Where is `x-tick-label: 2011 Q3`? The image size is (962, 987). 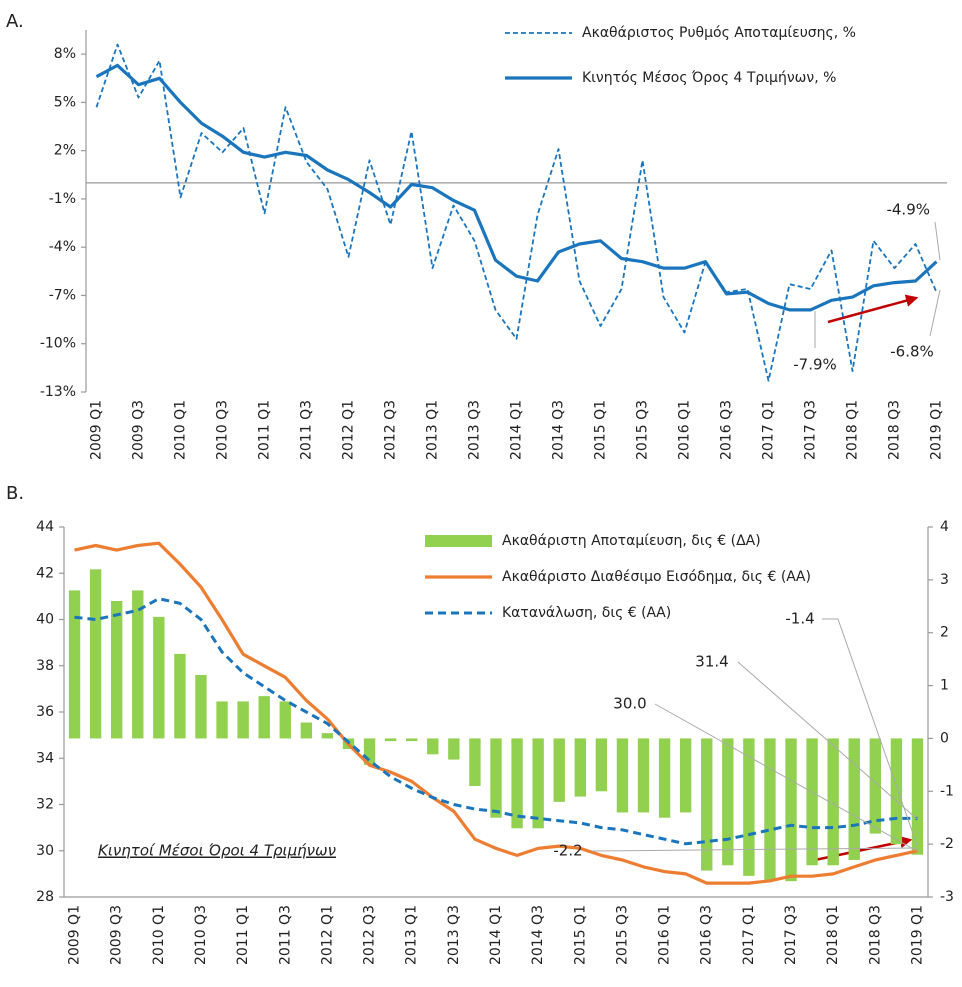
x-tick-label: 2011 Q3 is located at coordinates (307, 430).